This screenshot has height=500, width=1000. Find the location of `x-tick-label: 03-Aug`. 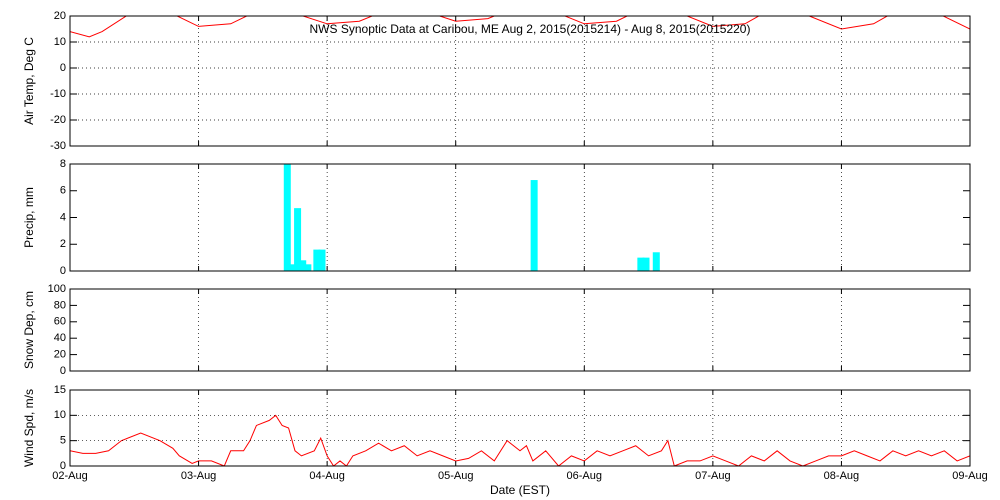

x-tick-label: 03-Aug is located at coordinates (198, 476).